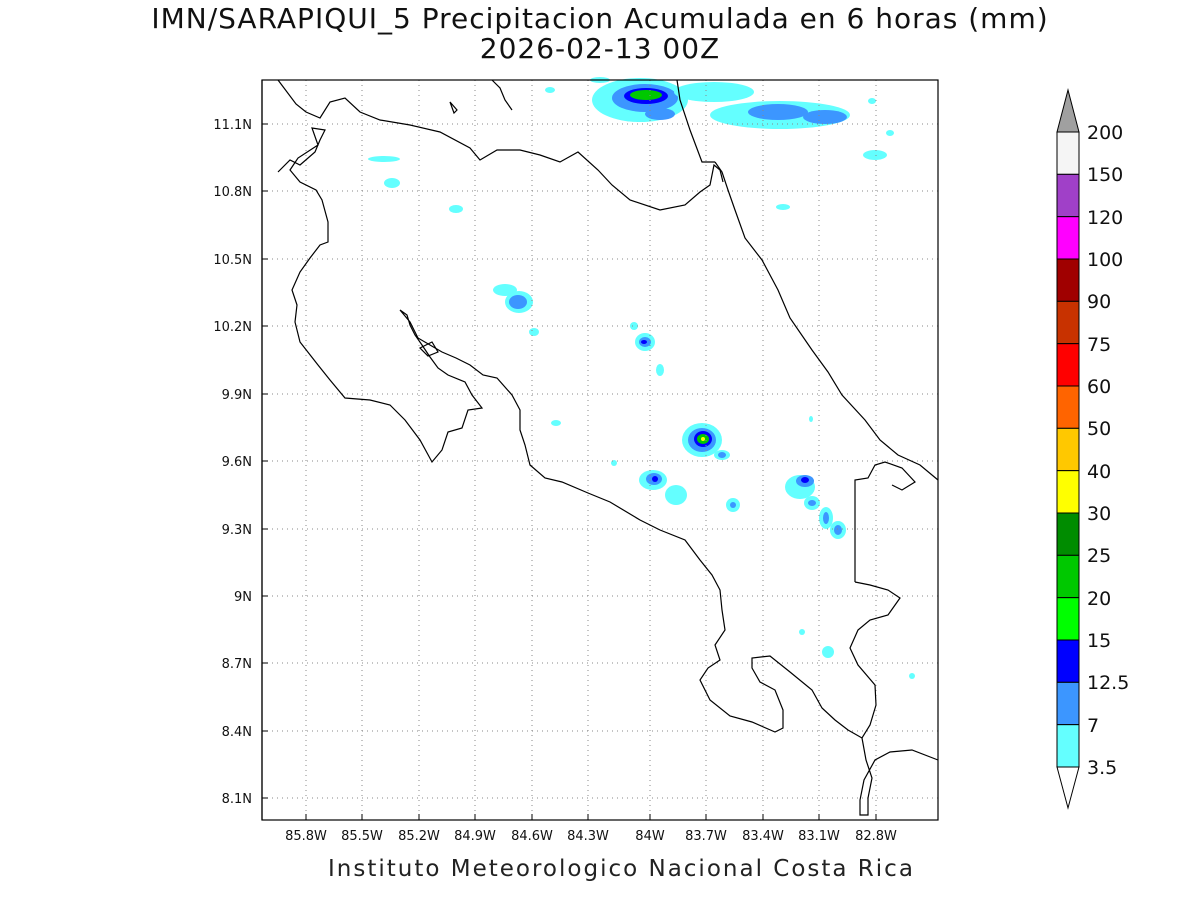  What do you see at coordinates (588, 836) in the screenshot?
I see `lon-label: 84.3W` at bounding box center [588, 836].